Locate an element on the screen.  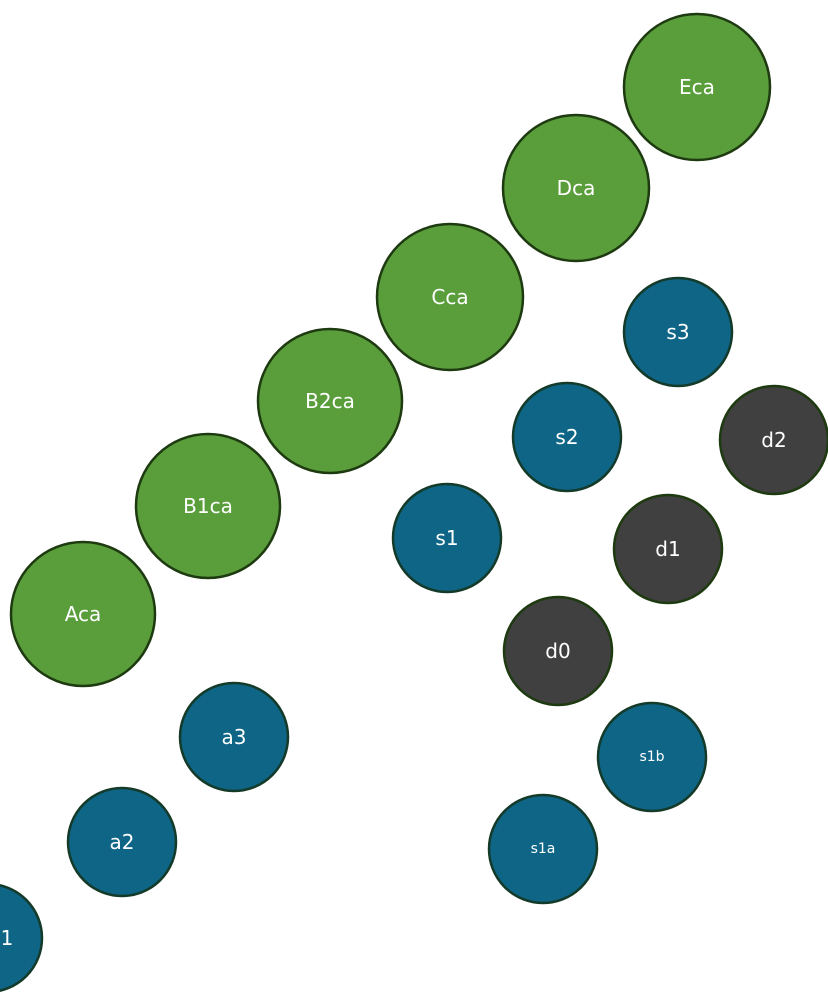
circle-node: s2 is located at coordinates (567, 437).